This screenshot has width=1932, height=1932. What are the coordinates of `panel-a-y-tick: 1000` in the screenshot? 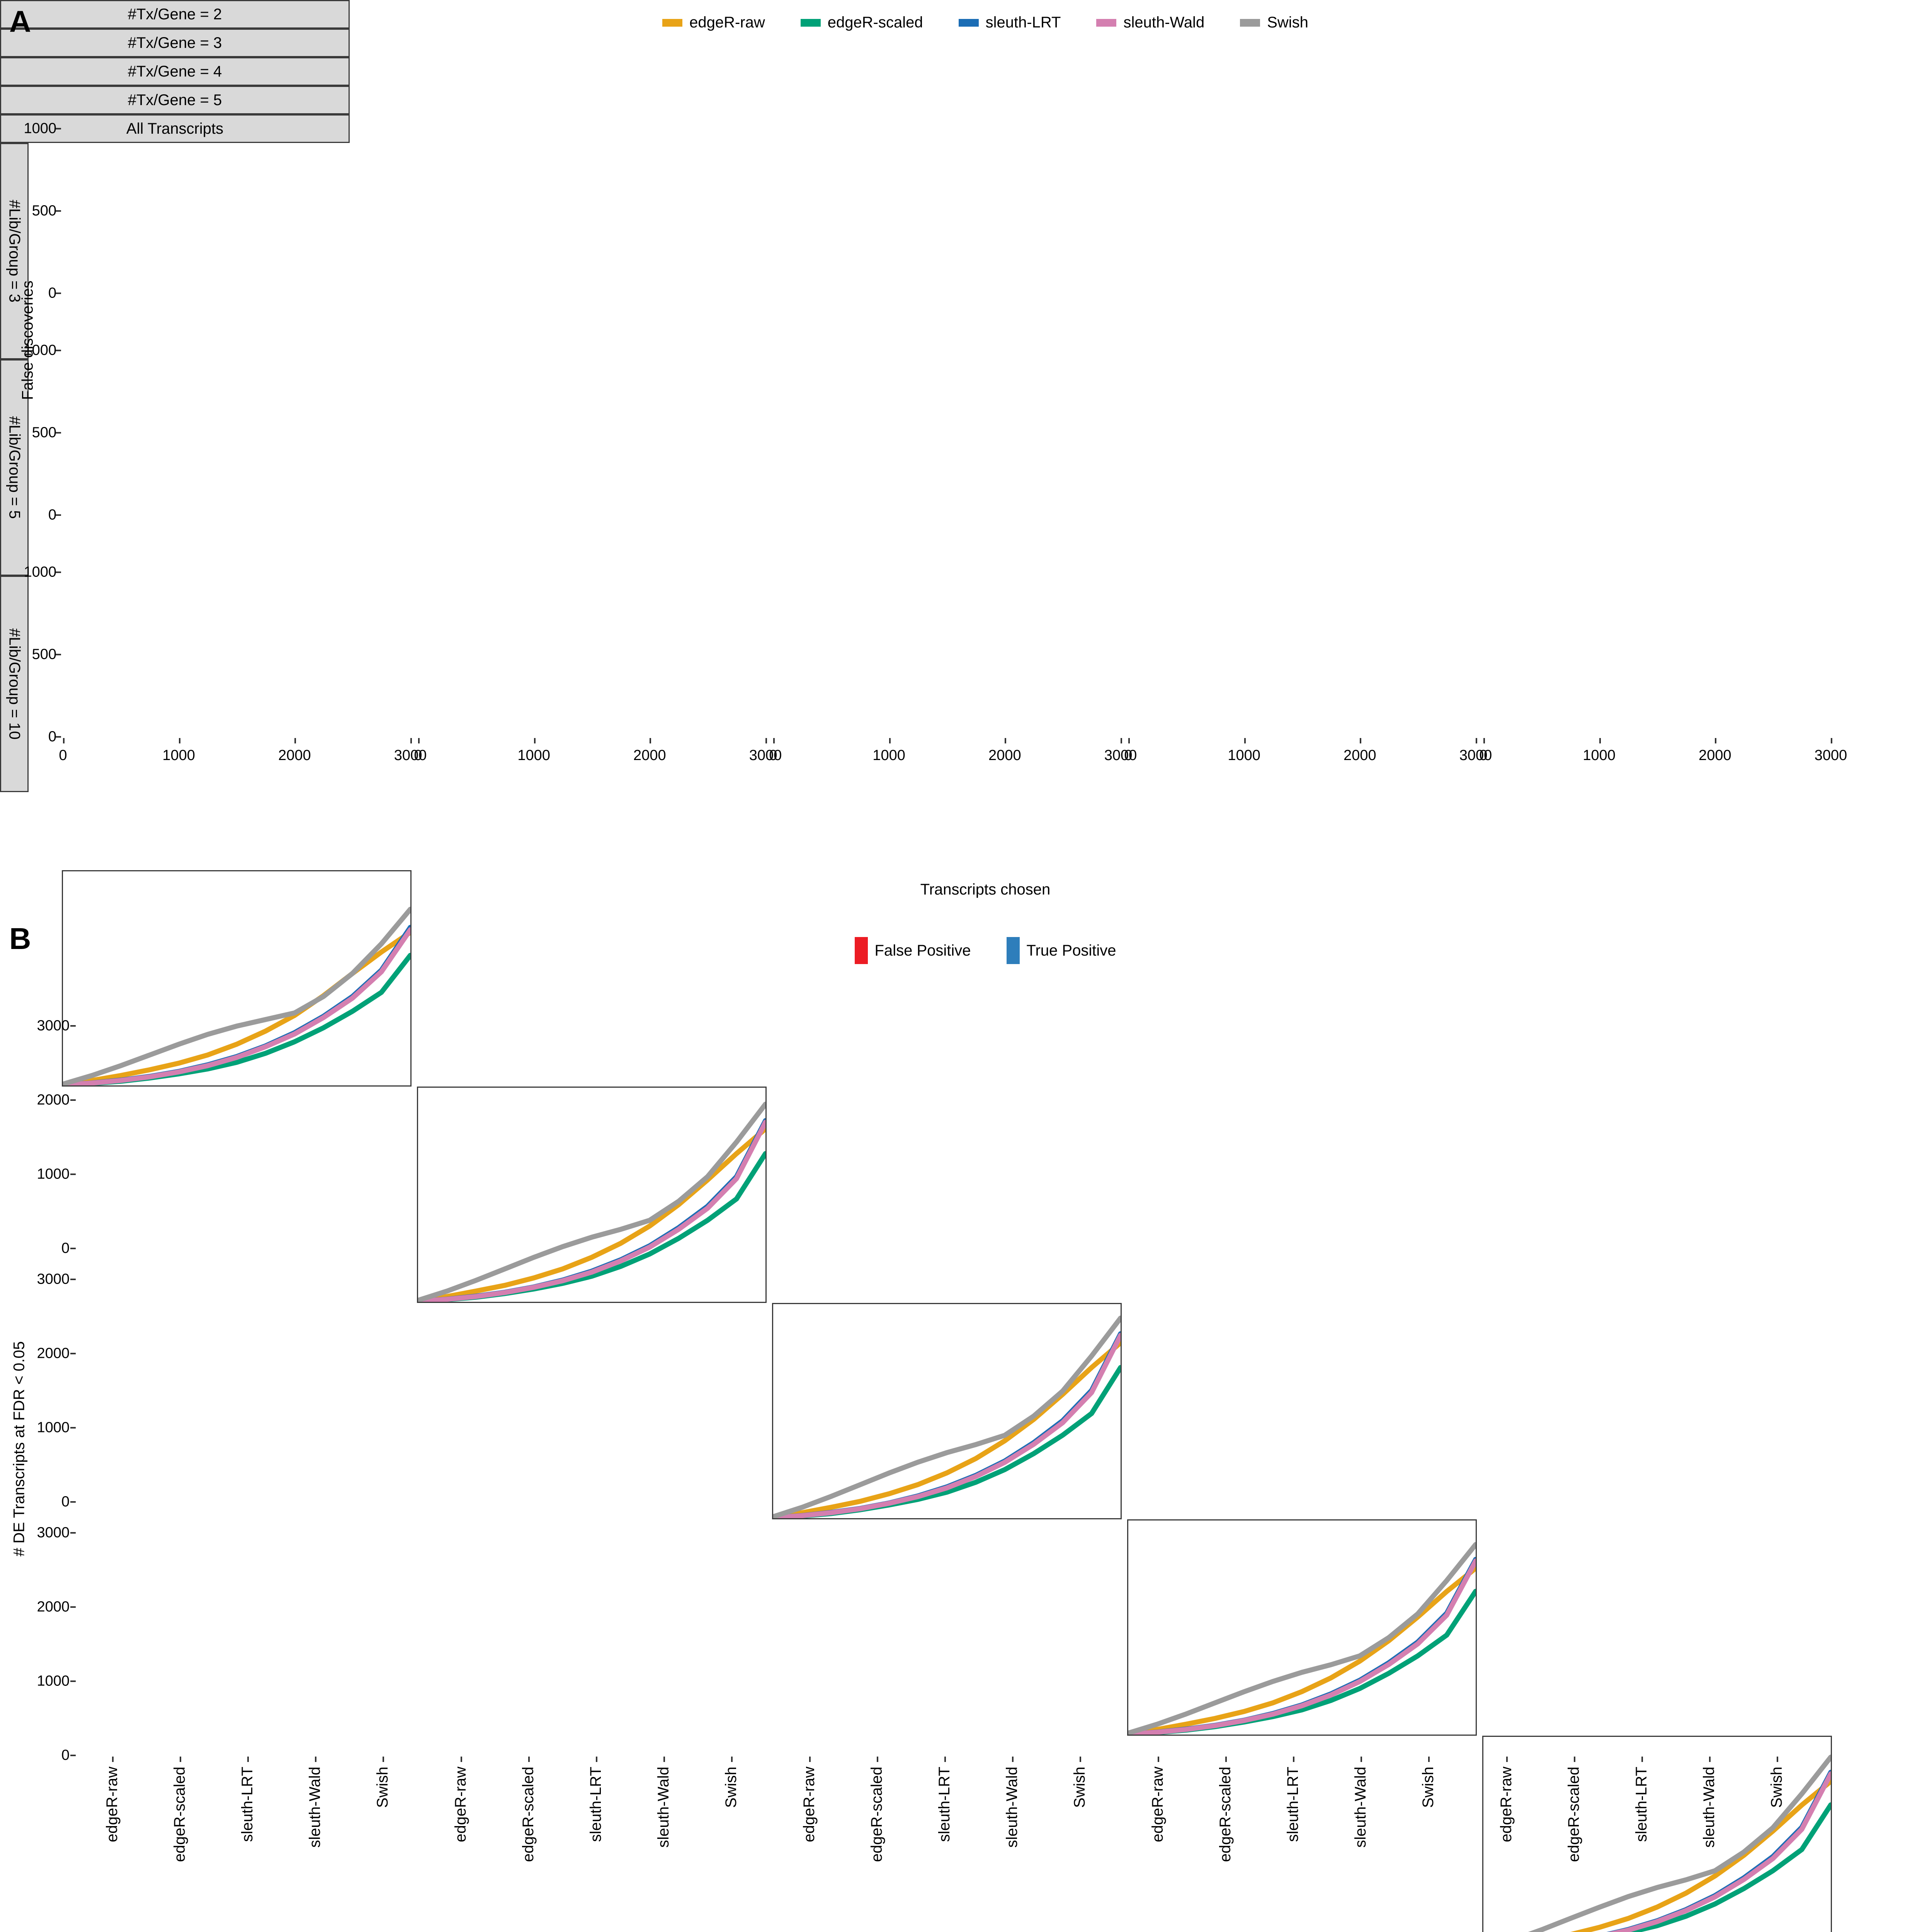 It's located at (40, 351).